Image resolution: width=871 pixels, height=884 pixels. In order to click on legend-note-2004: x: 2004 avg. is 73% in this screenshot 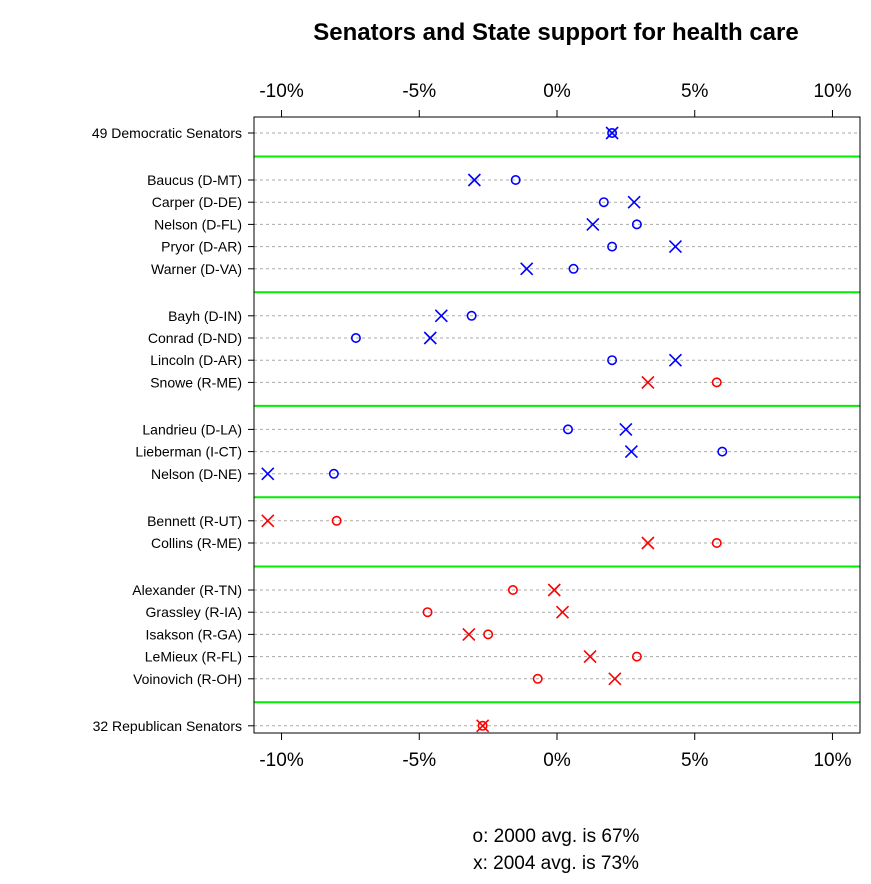, I will do `click(556, 863)`.